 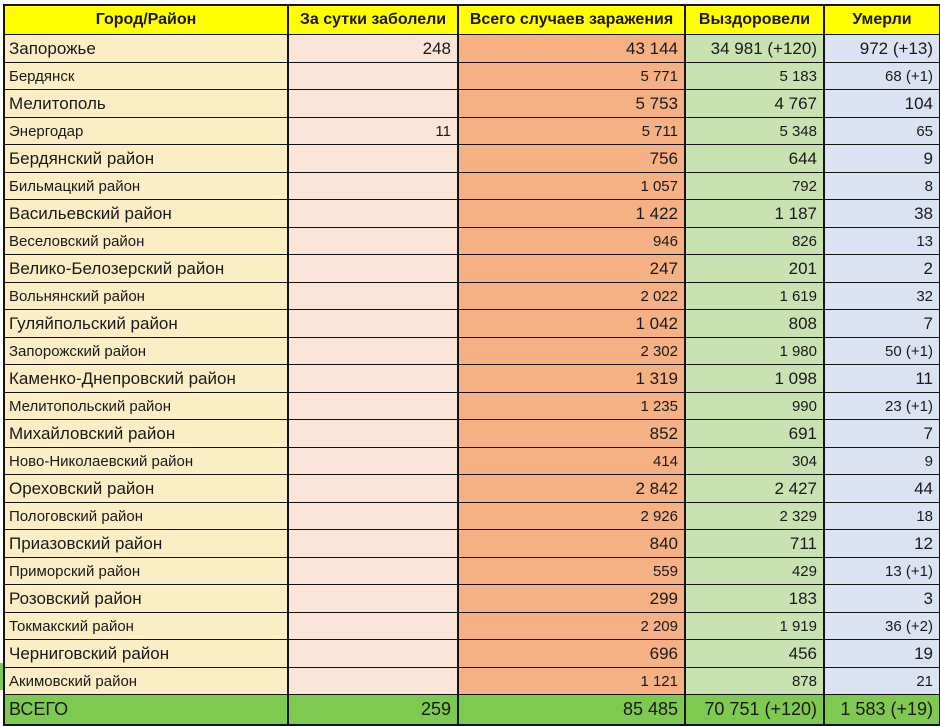 What do you see at coordinates (571, 598) in the screenshot?
I see `total-cases-cell: 299` at bounding box center [571, 598].